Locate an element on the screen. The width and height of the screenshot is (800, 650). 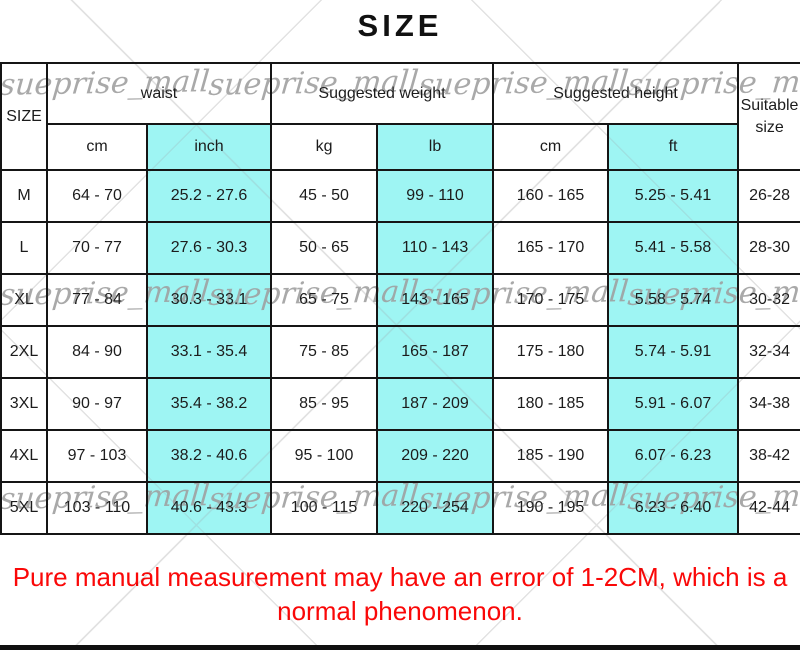
cell-waist-cm: 103 - 110 is located at coordinates (97, 508).